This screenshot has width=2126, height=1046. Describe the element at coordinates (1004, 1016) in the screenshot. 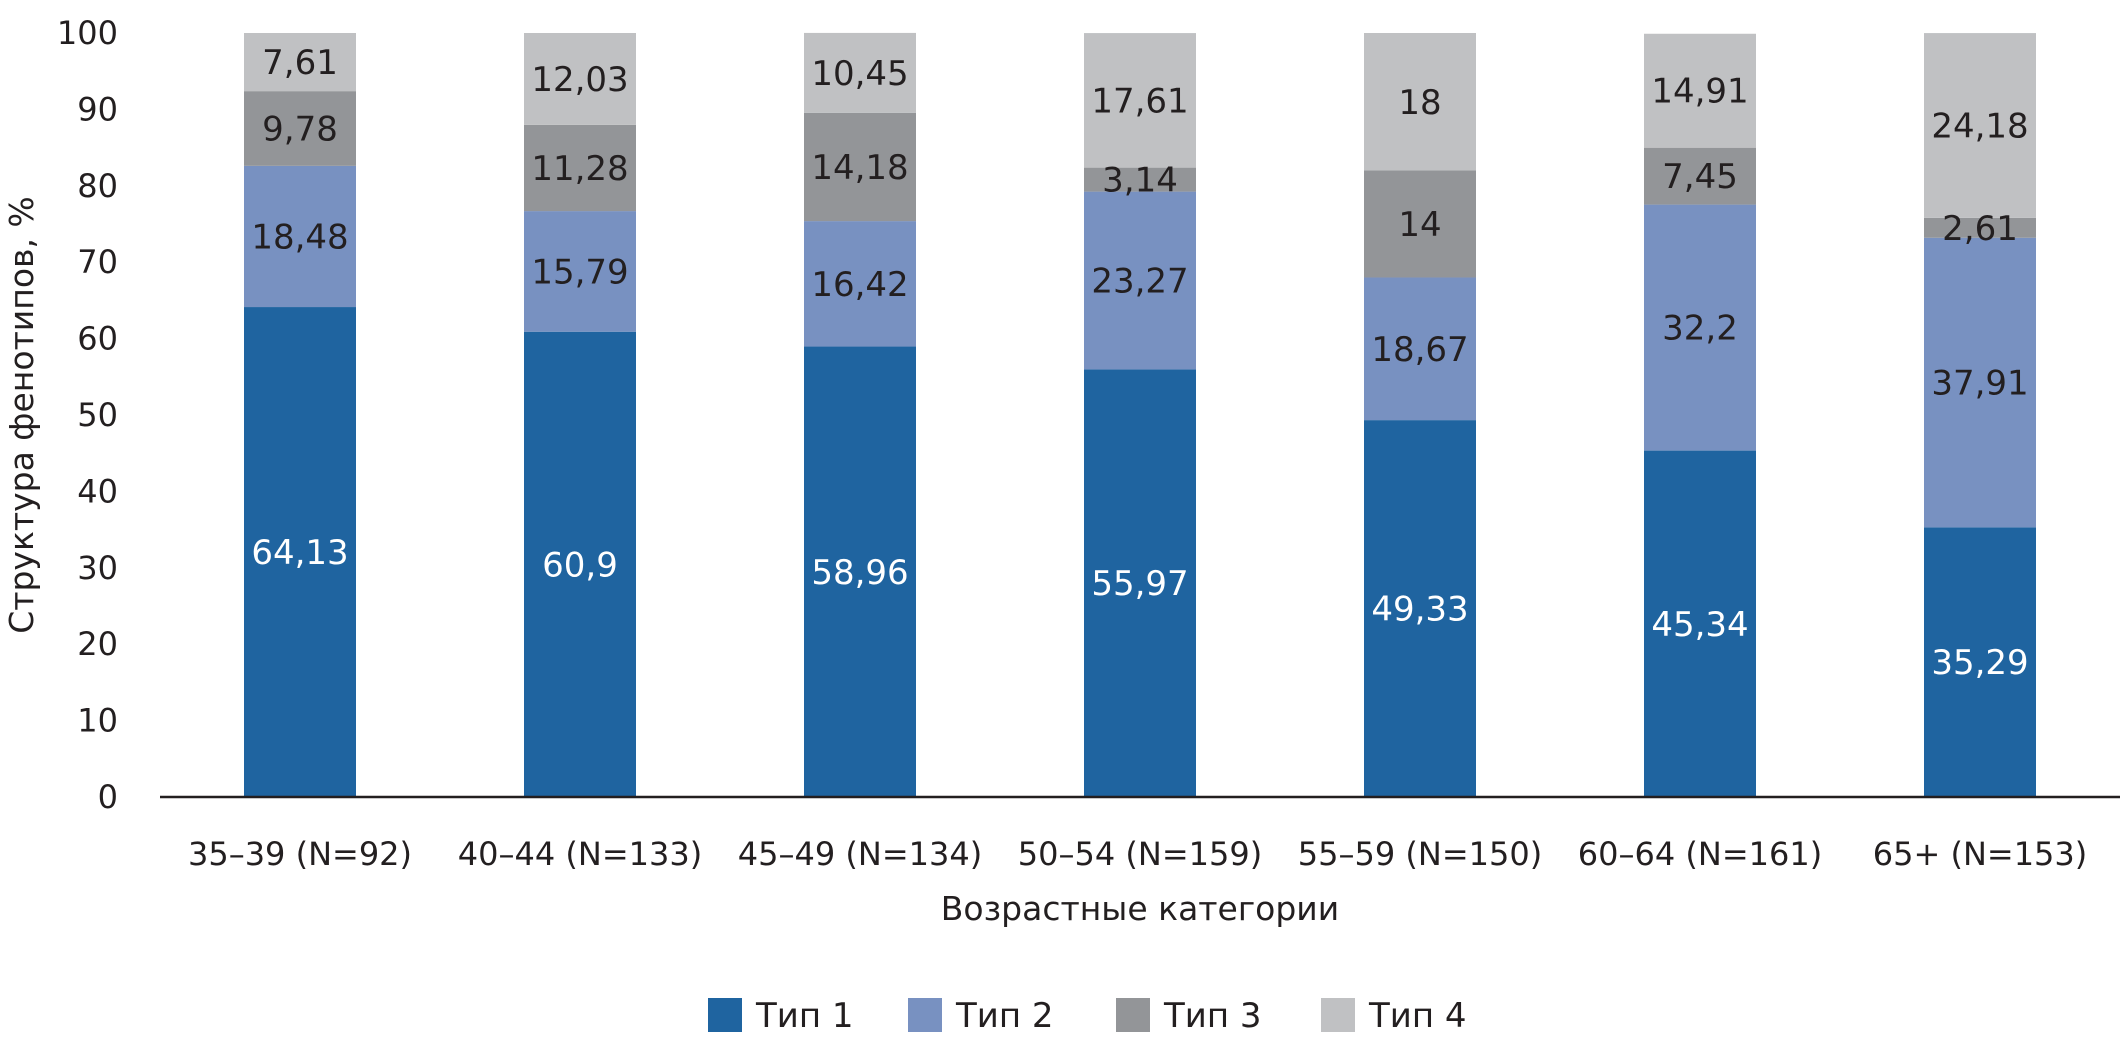

I see `legend-label: Тип 2` at that location.